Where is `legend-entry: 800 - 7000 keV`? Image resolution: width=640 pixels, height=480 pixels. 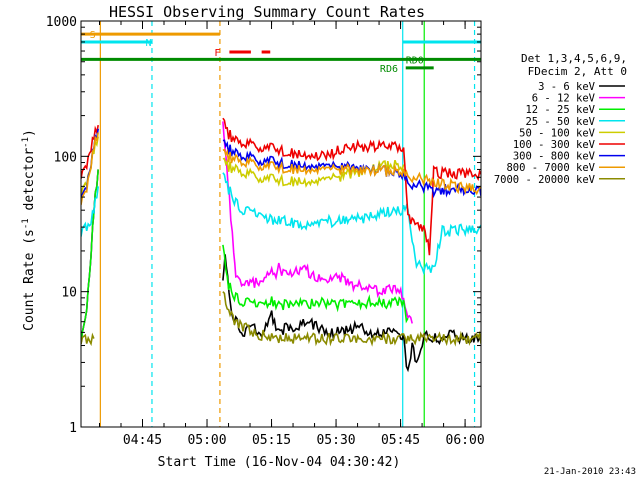 legend-entry: 800 - 7000 keV is located at coordinates (550, 168).